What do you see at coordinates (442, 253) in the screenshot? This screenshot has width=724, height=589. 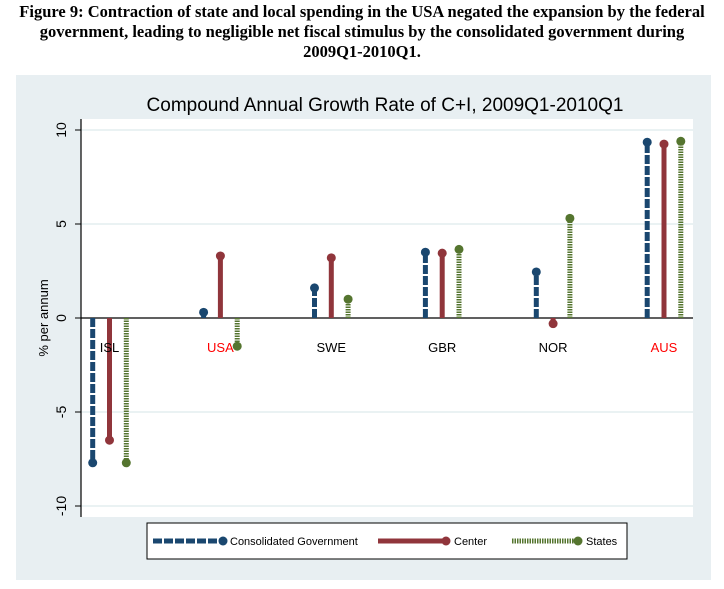 I see `point-gbr-center` at bounding box center [442, 253].